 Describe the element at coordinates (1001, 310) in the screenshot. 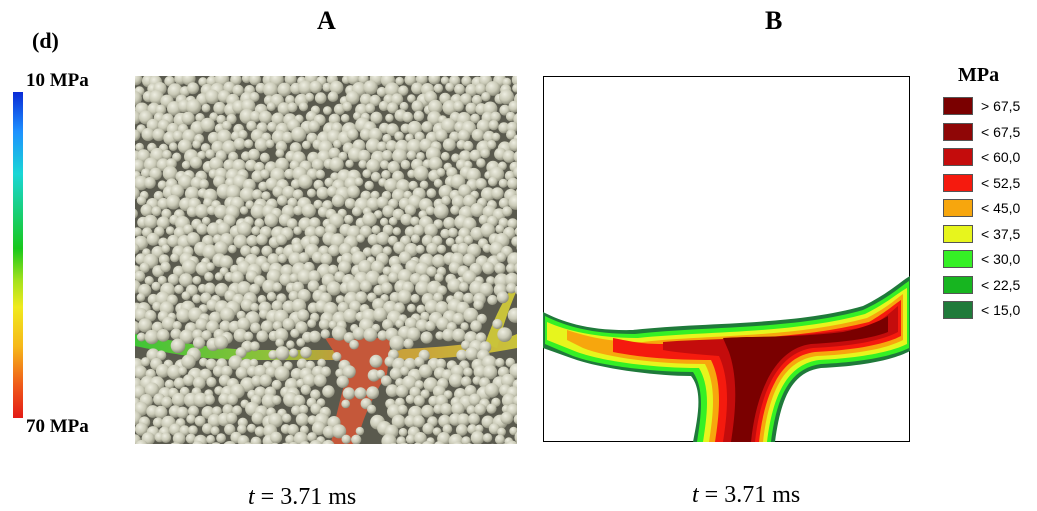

I see `legend-label: < 15,0` at that location.